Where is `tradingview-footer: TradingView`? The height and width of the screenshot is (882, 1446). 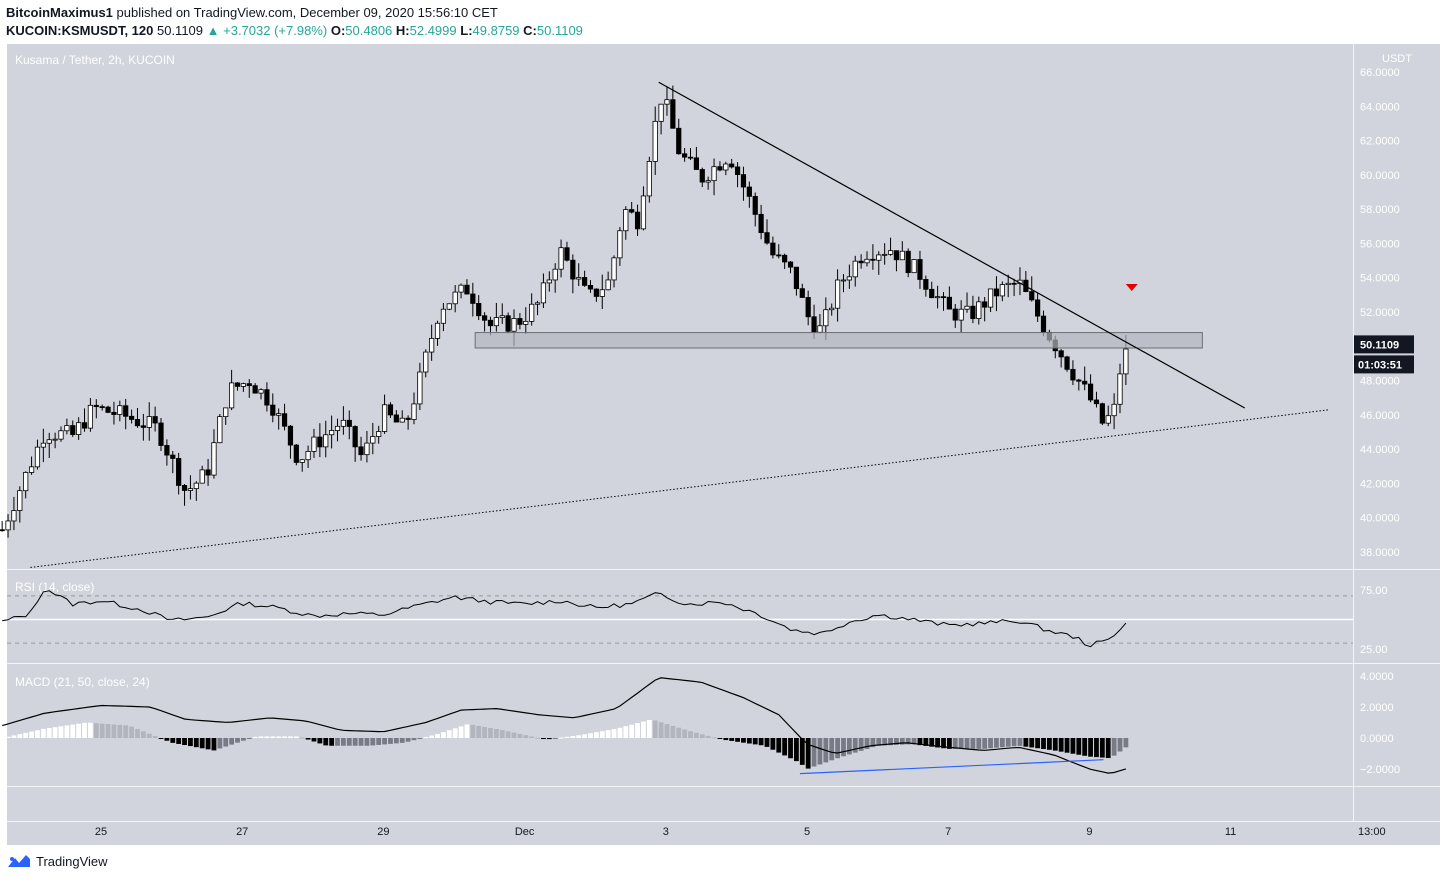
tradingview-footer: TradingView is located at coordinates (57, 861).